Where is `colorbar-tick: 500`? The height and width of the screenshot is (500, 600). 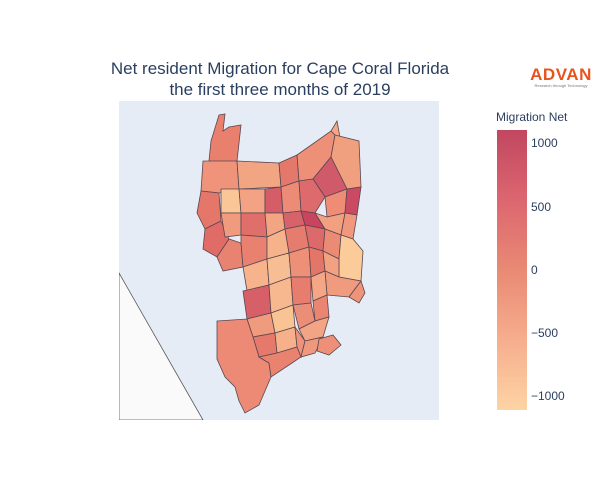 colorbar-tick: 500 is located at coordinates (541, 207).